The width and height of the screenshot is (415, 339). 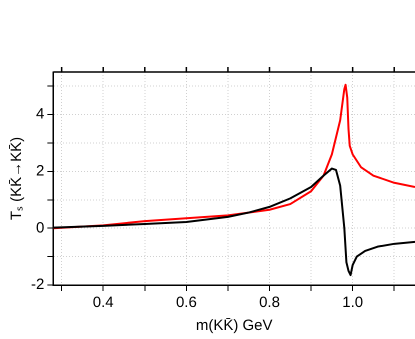 What do you see at coordinates (40, 171) in the screenshot?
I see `y-tick-label: 2` at bounding box center [40, 171].